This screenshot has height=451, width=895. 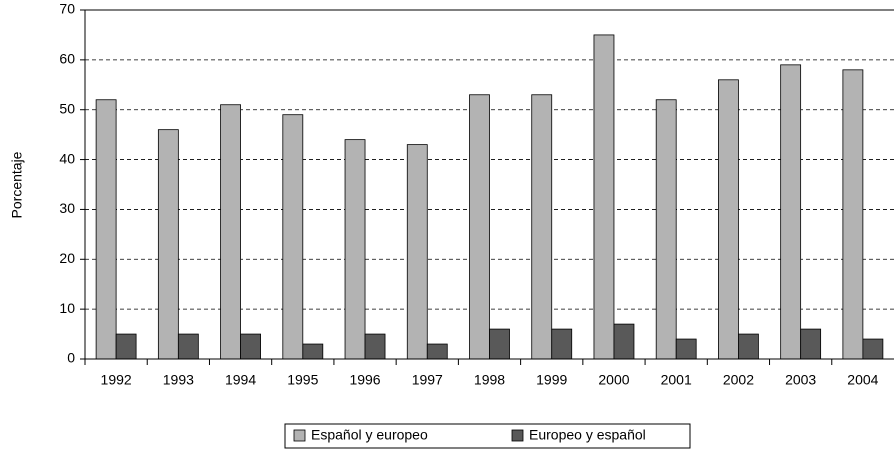 What do you see at coordinates (551, 380) in the screenshot?
I see `x-tick-label: 1999` at bounding box center [551, 380].